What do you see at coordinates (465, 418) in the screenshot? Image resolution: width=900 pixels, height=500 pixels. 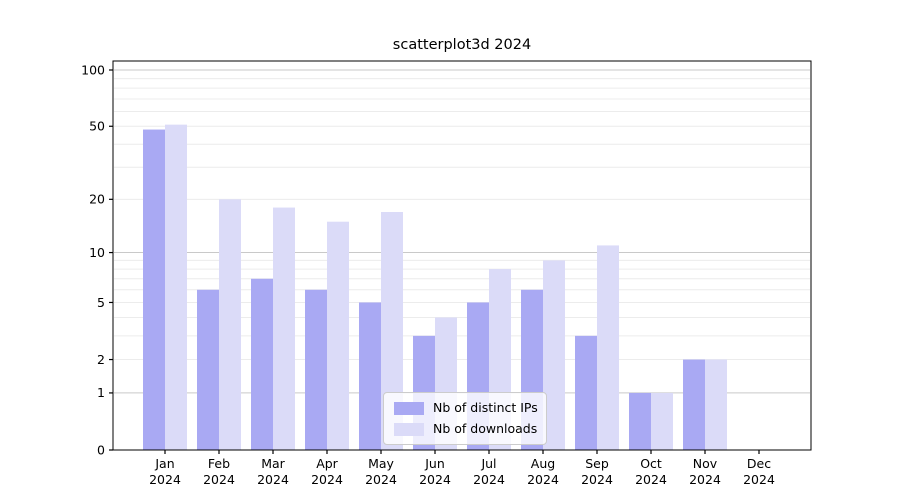 I see `legend: Nb of distinct IPs Nb of downloads` at bounding box center [465, 418].